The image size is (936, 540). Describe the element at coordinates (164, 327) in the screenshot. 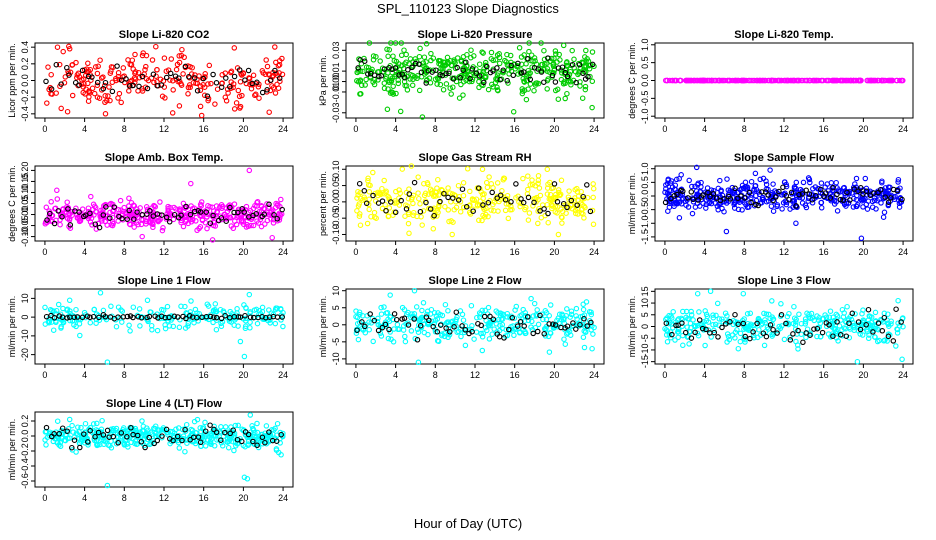

I see `series-points` at that location.